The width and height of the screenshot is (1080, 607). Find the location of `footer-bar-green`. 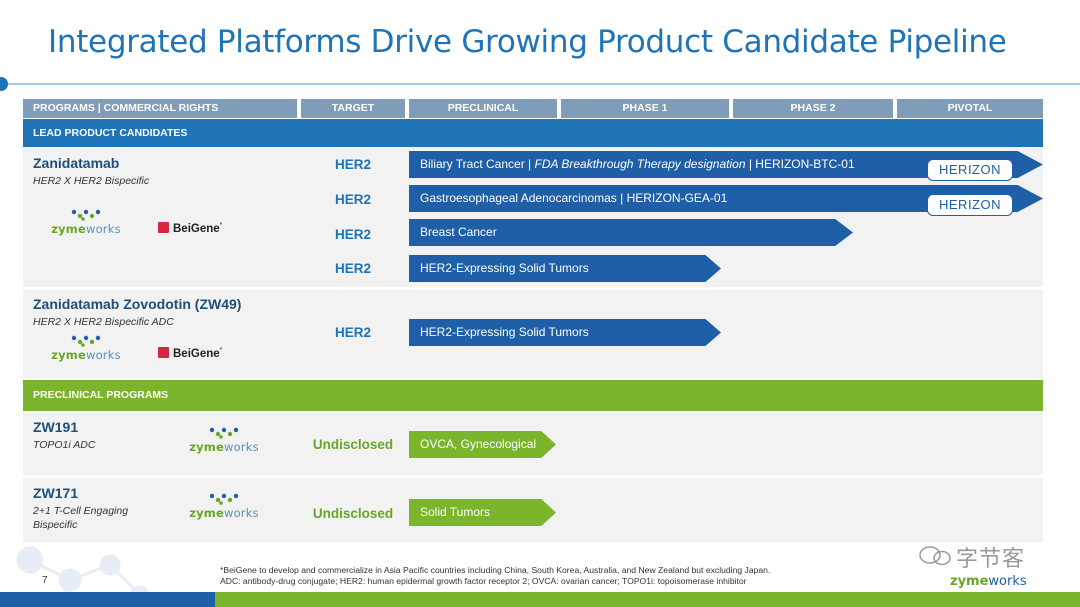

footer-bar-green is located at coordinates (647, 599).